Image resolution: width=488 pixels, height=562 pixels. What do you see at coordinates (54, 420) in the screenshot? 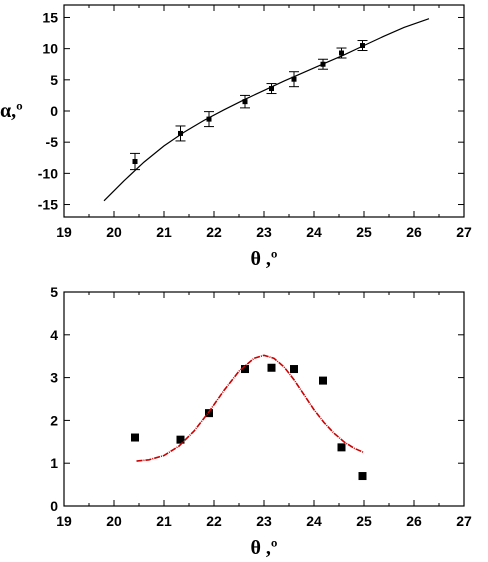
I see `y-tick-label: 2` at bounding box center [54, 420].